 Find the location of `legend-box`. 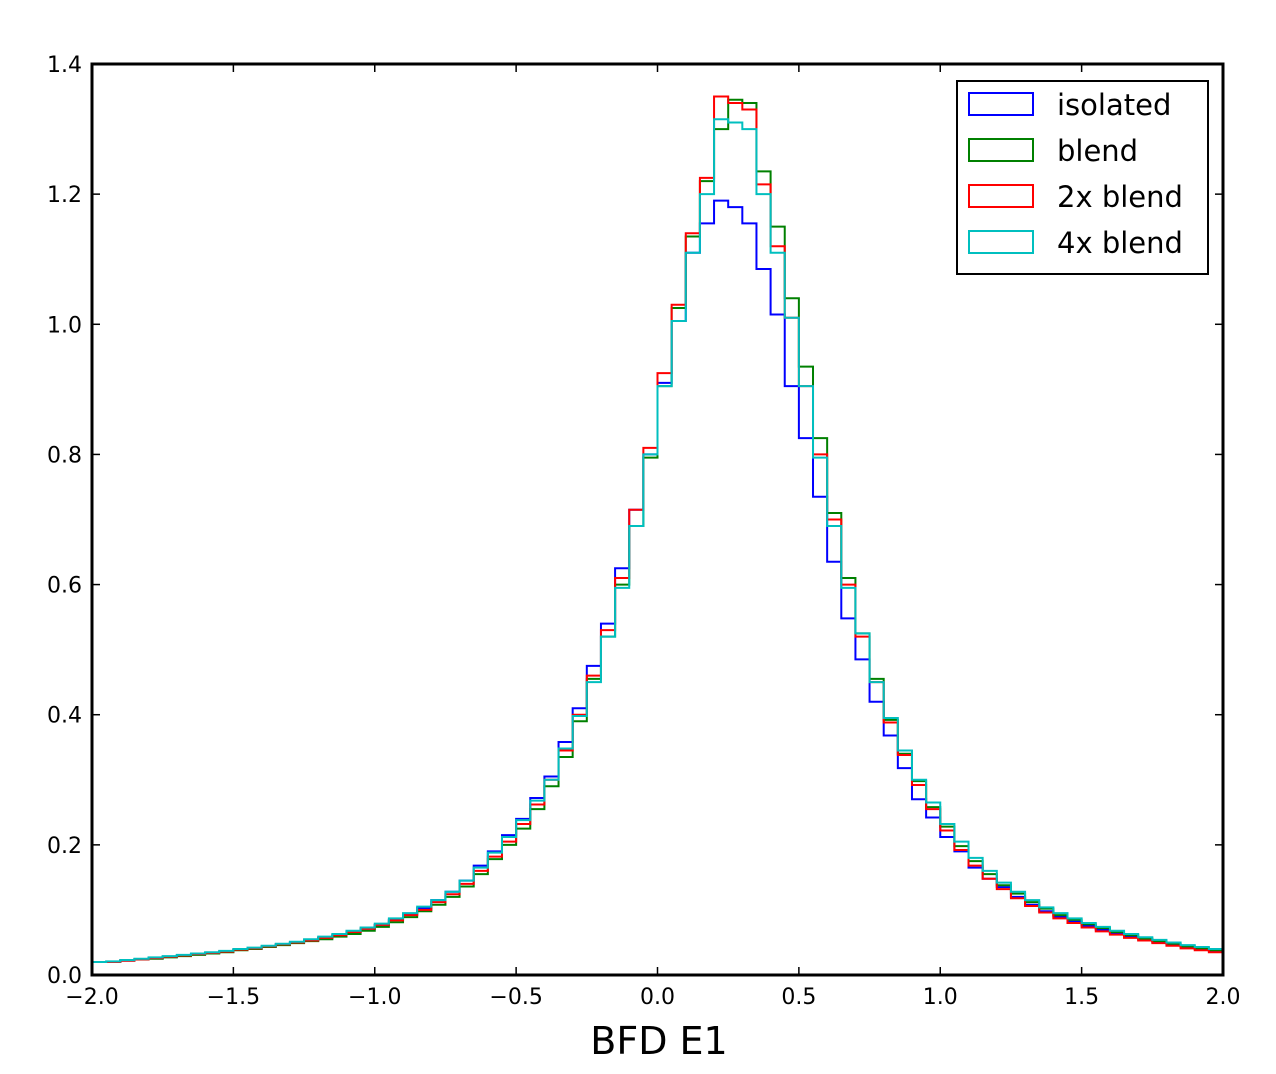

legend-box is located at coordinates (1082, 177).